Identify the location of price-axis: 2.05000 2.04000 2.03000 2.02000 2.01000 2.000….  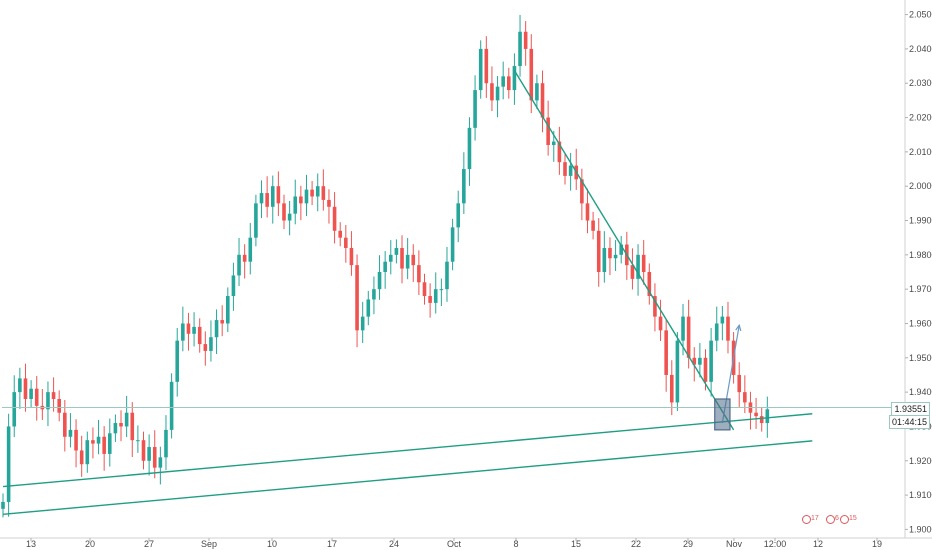
(918, 272).